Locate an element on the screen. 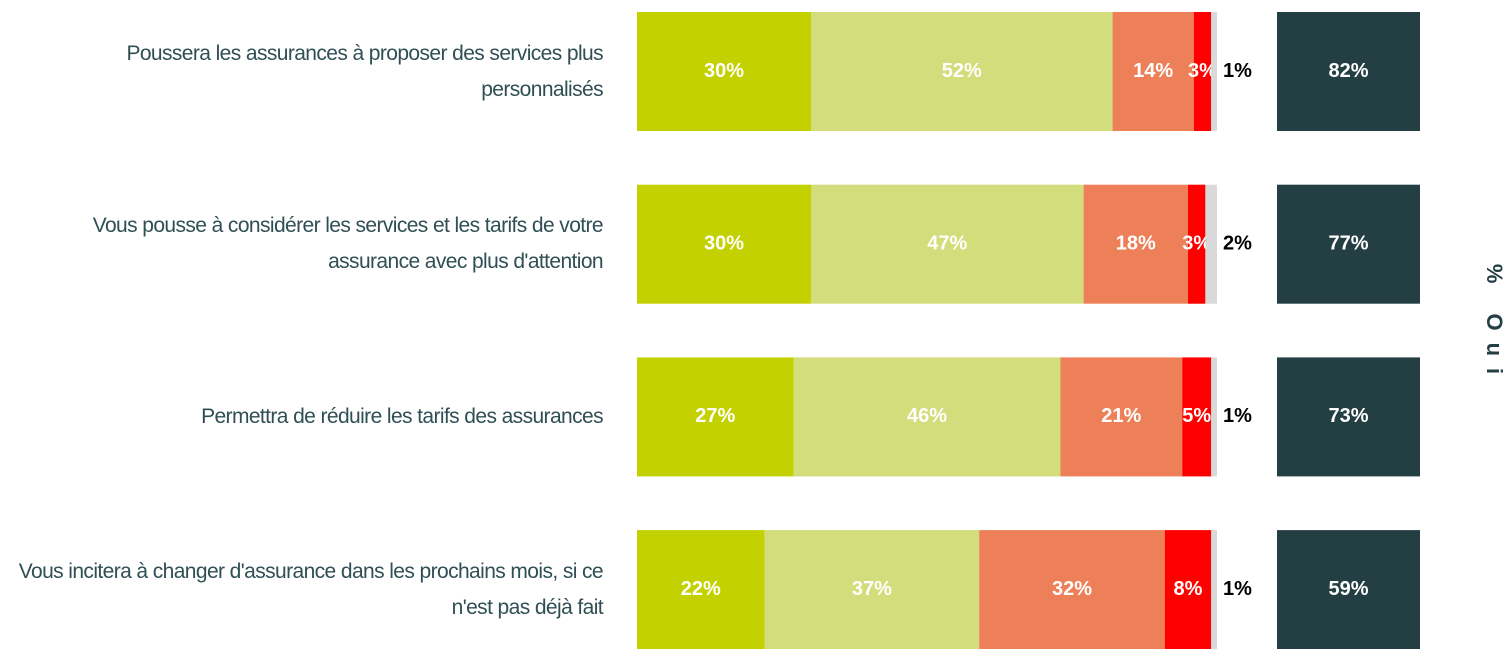 This screenshot has height=649, width=1505. totals-title: % Oui is located at coordinates (1493, 325).